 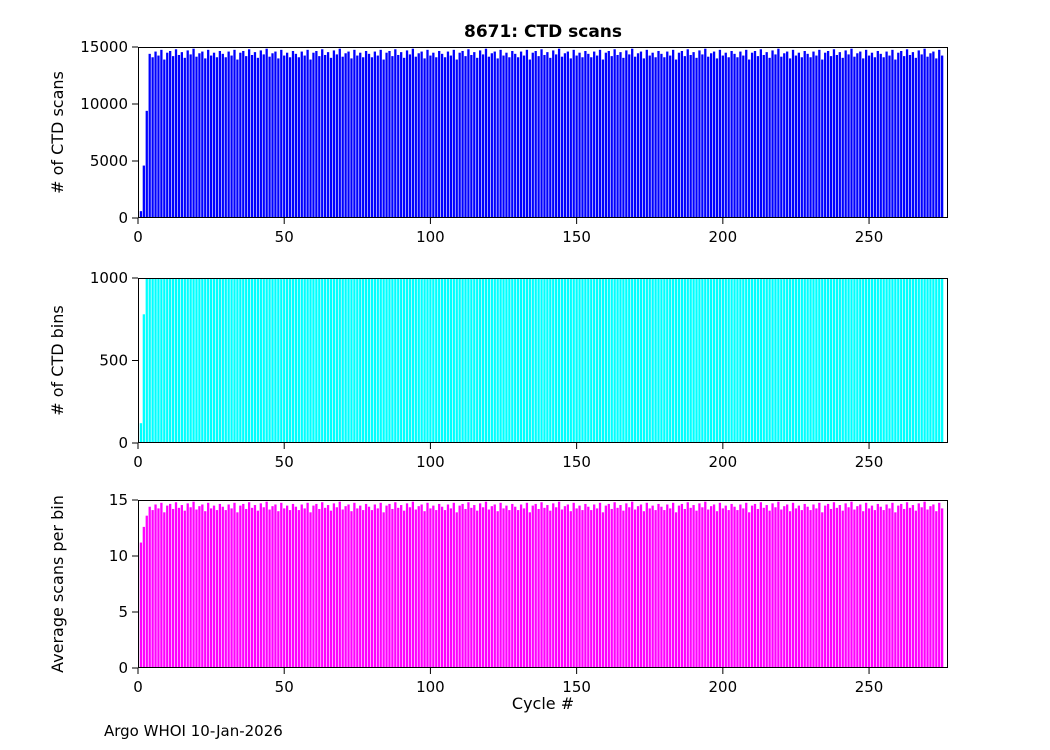 I want to click on y-tick-label: 5000, so click(x=109, y=161).